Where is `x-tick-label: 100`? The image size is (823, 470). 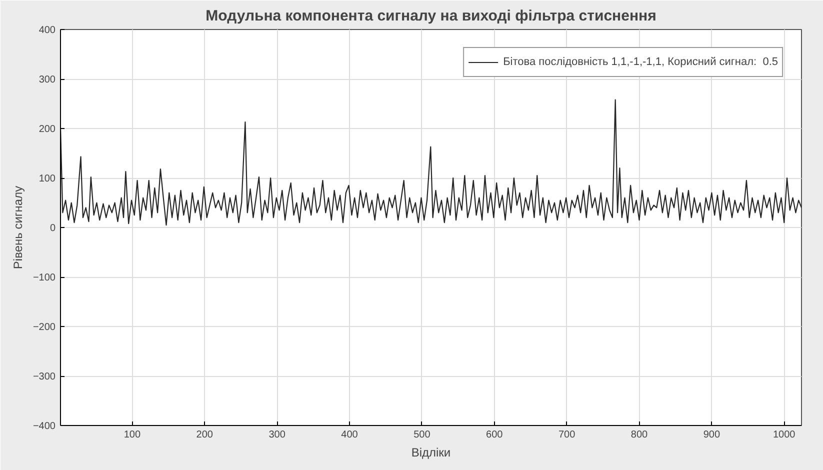 x-tick-label: 100 is located at coordinates (132, 435).